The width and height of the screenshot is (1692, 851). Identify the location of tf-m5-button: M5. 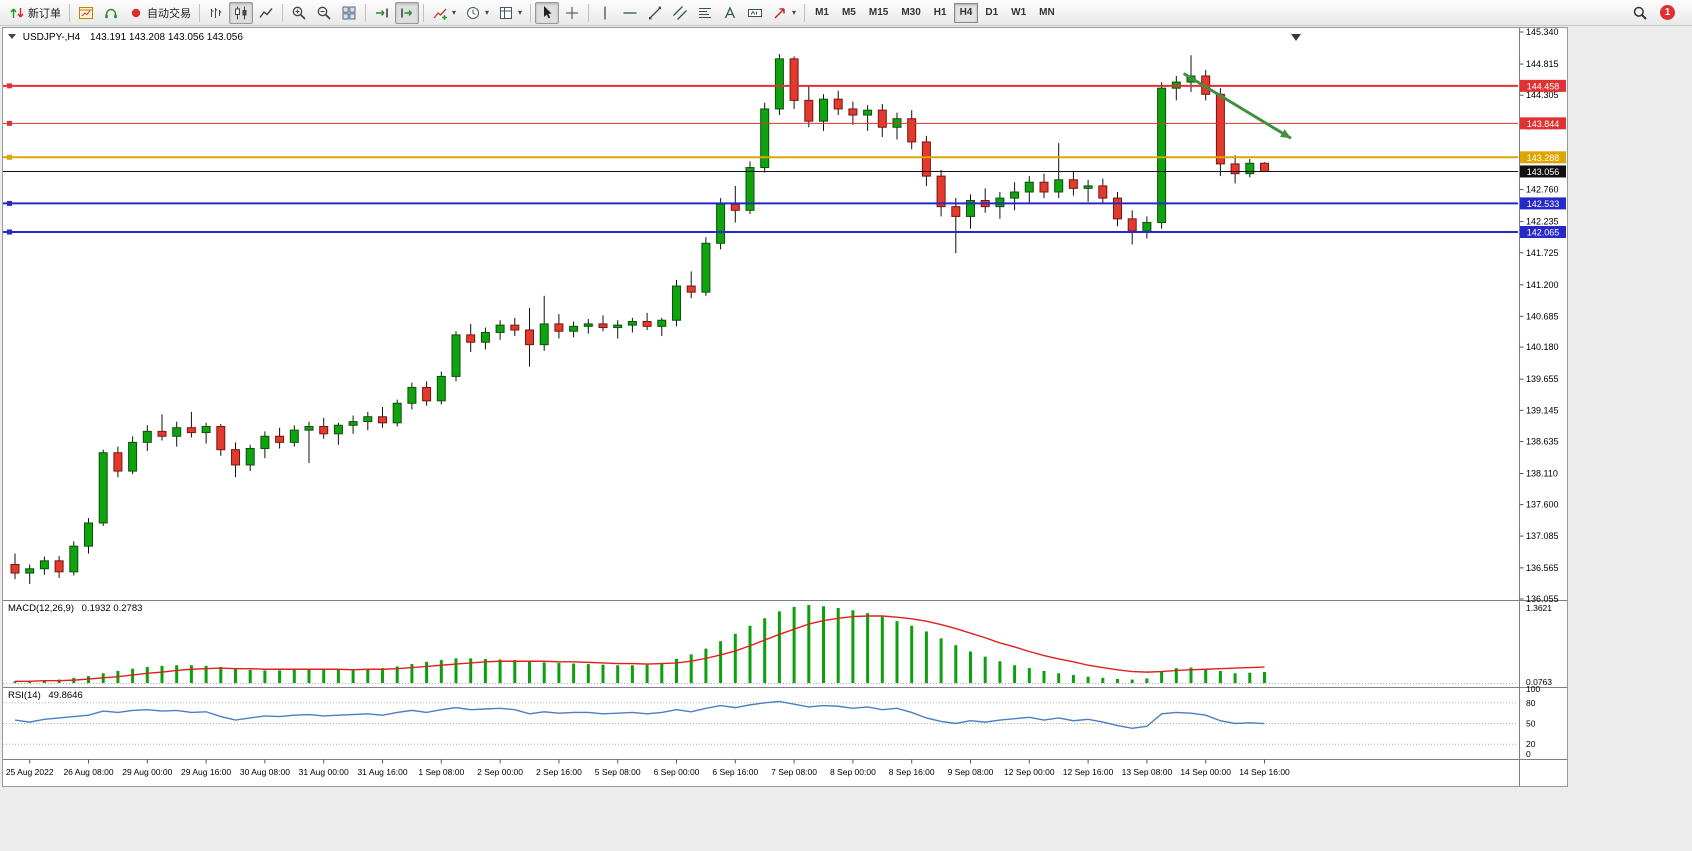
(849, 13).